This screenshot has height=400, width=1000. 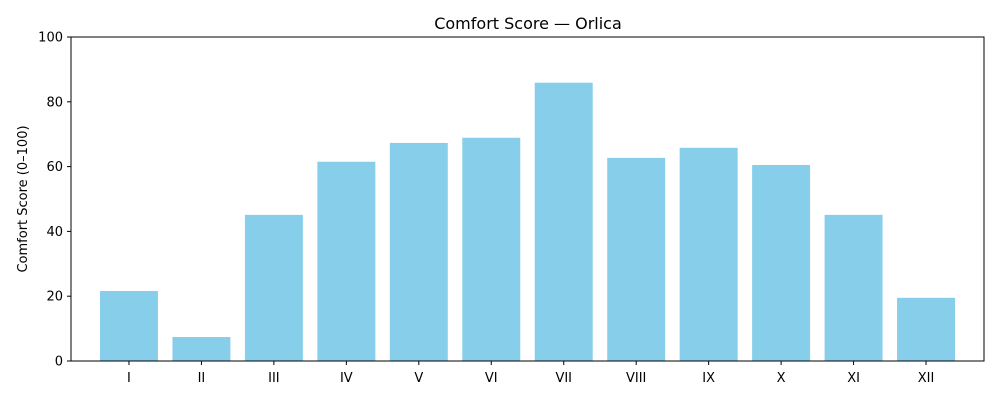 I want to click on x-tick-label: X, so click(x=781, y=378).